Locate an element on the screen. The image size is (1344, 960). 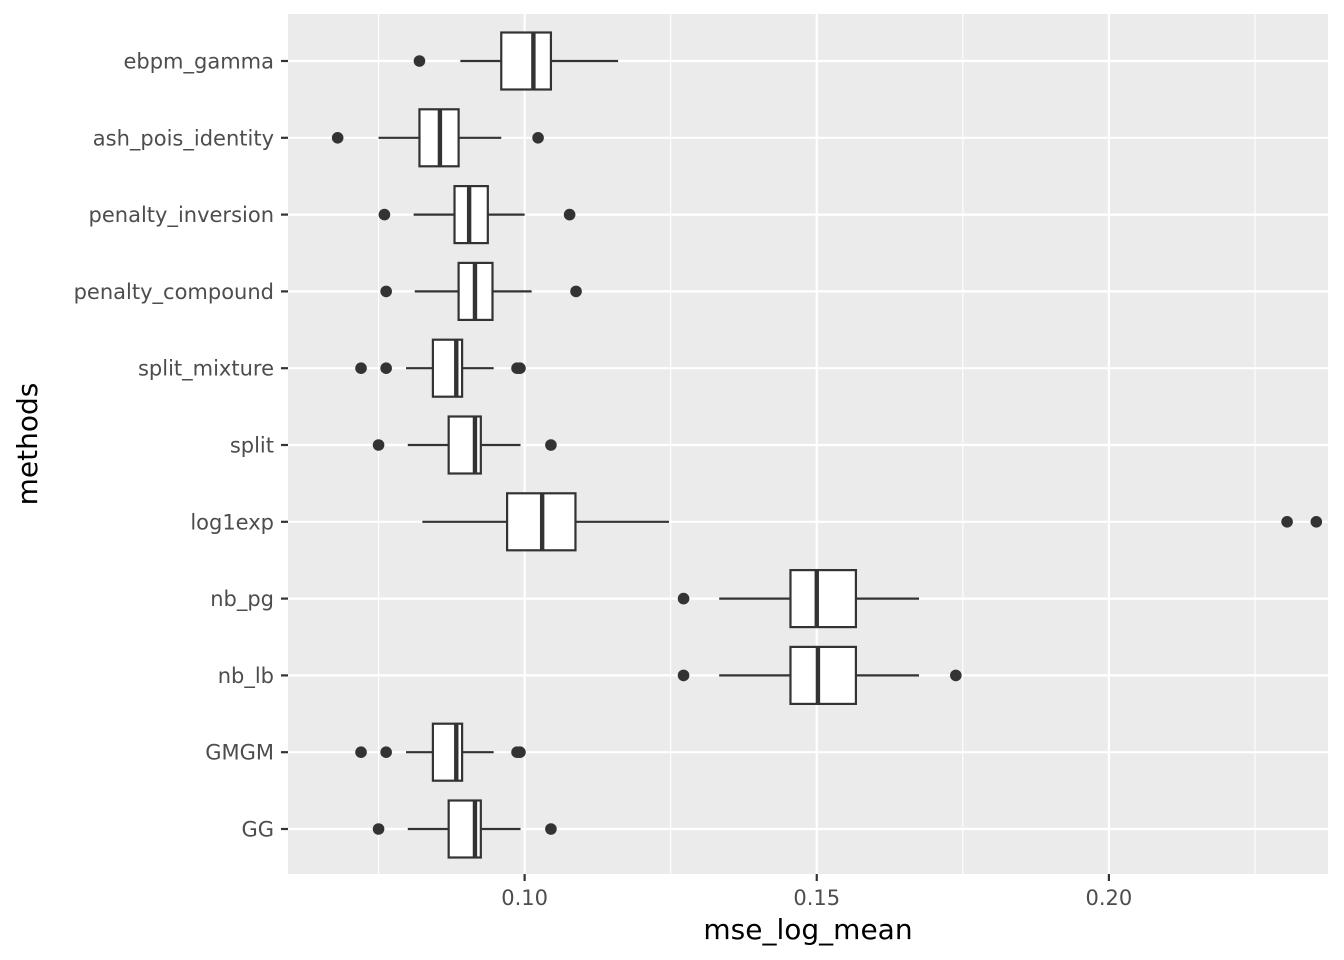
y-tick-label: split is located at coordinates (252, 446).